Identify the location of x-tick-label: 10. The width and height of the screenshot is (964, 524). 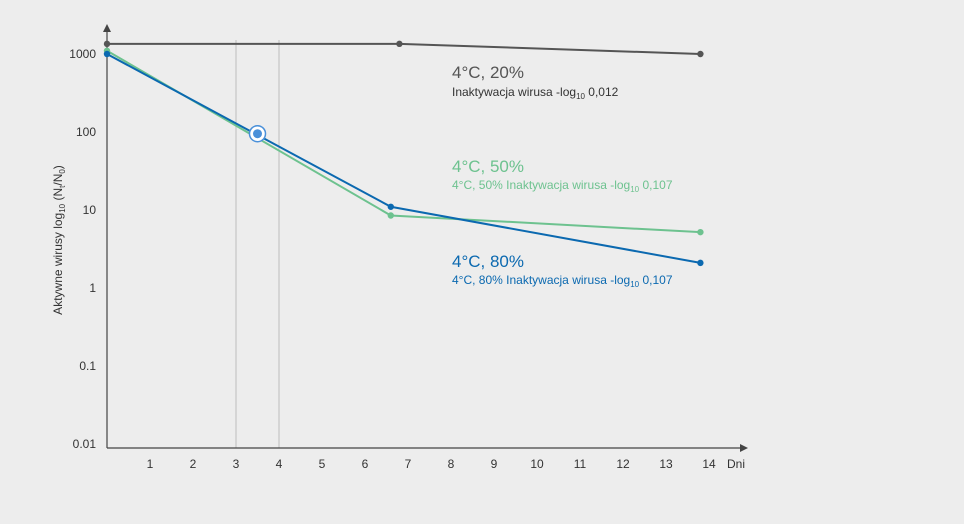
(537, 464).